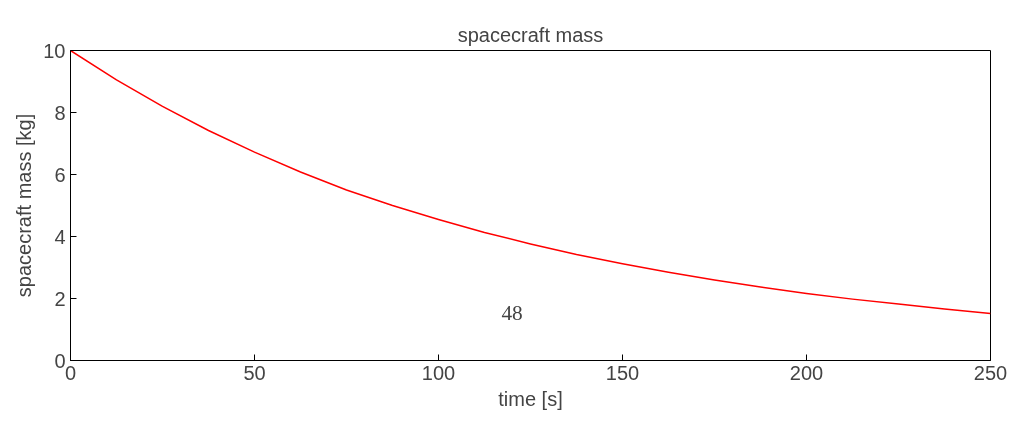  What do you see at coordinates (54, 50) in the screenshot?
I see `y-tick-label: 10` at bounding box center [54, 50].